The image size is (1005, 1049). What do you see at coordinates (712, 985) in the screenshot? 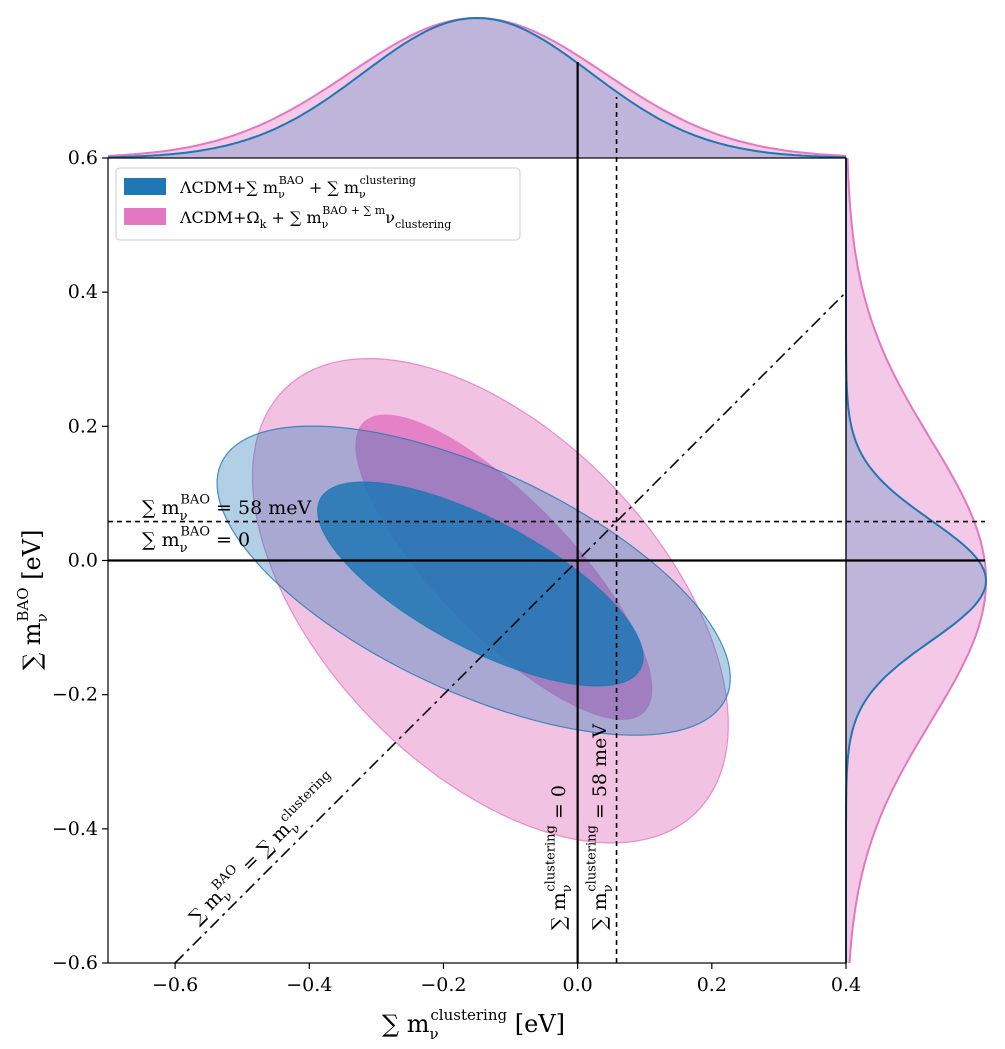
I see `x-tick-label: 0.2` at bounding box center [712, 985].